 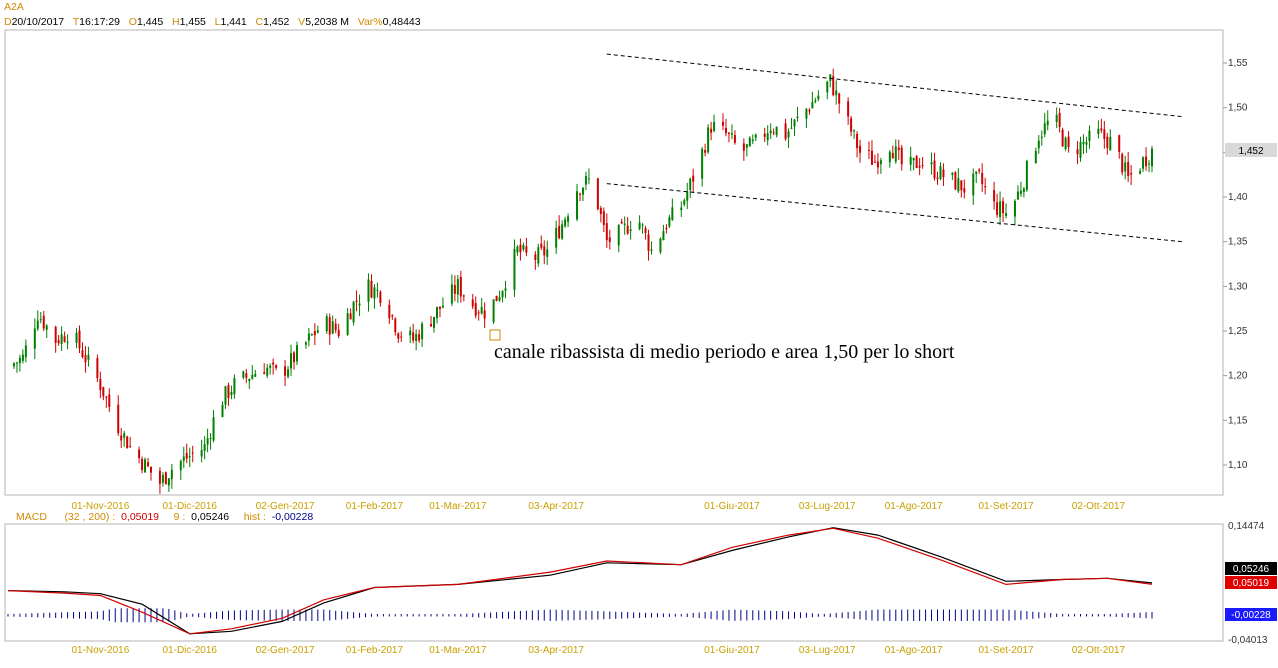 I want to click on channel-lines, so click(x=894, y=148).